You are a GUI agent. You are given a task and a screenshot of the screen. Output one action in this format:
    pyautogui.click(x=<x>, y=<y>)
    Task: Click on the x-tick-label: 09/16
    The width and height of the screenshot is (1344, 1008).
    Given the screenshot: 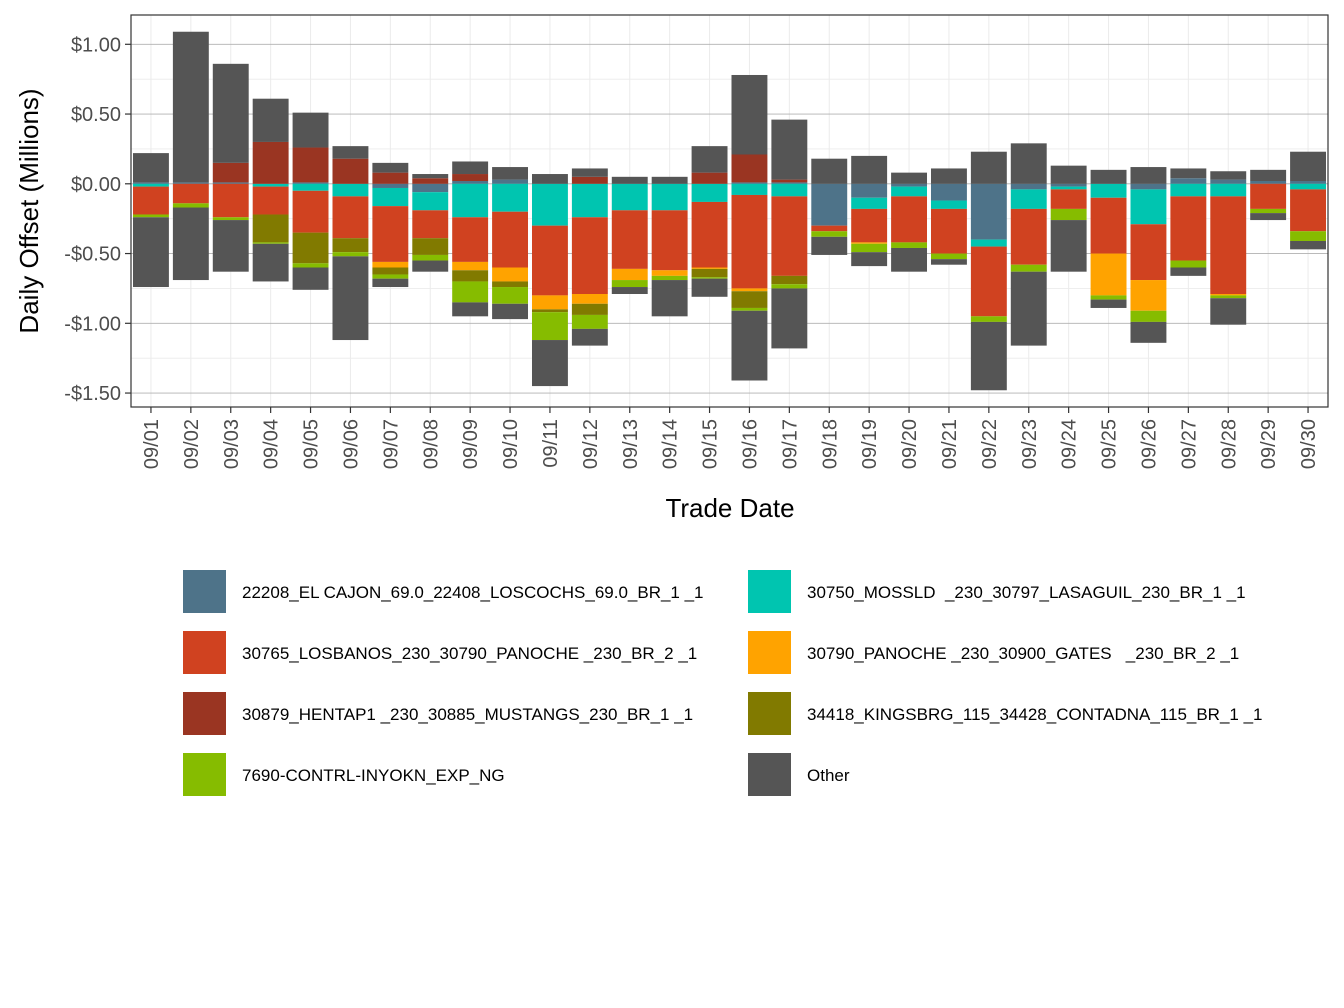 What is the action you would take?
    pyautogui.click(x=750, y=444)
    